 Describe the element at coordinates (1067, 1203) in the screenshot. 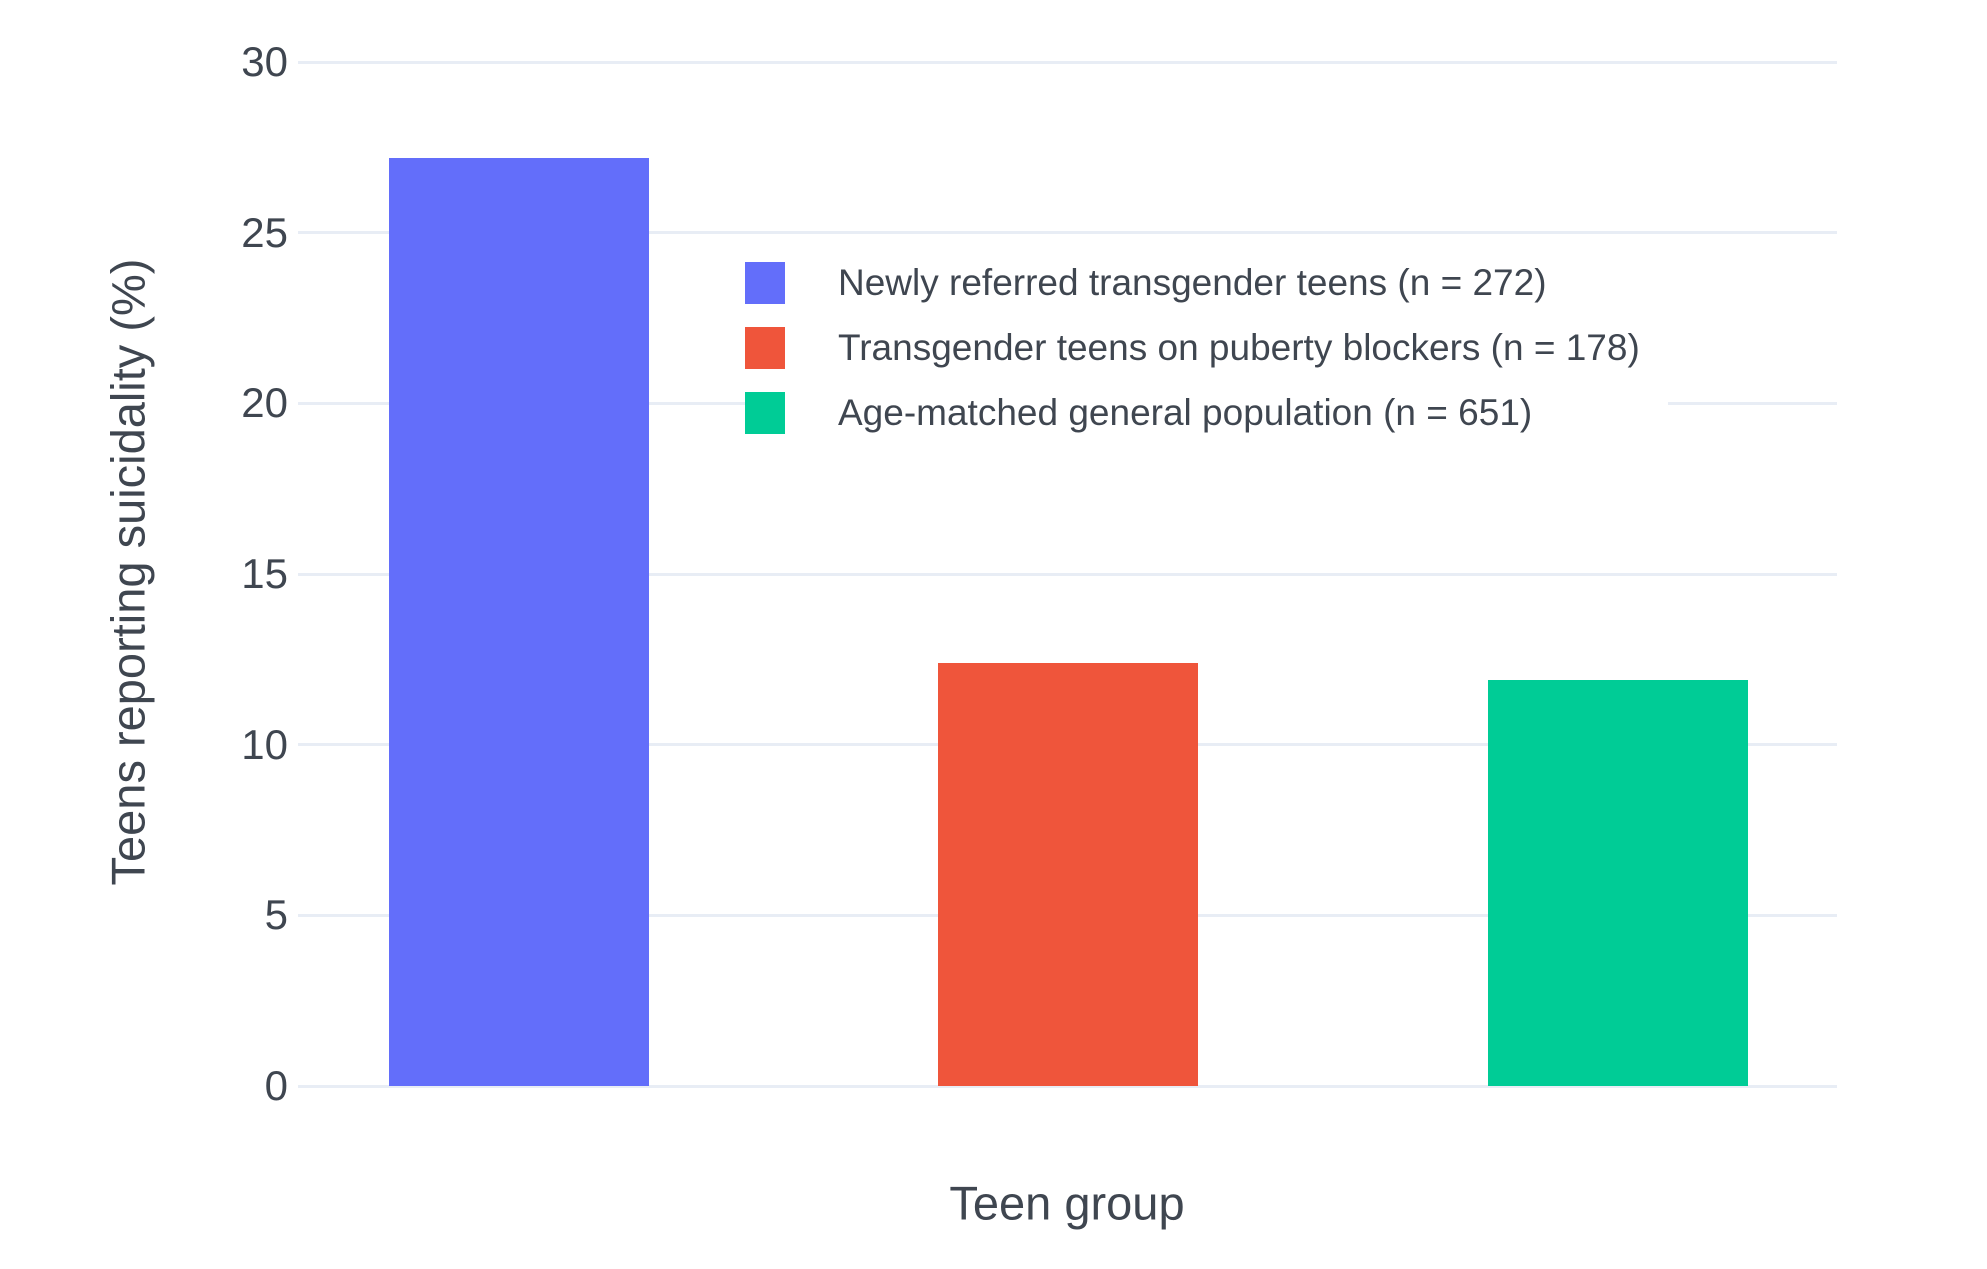

I see `x-axis-title: Teen group` at that location.